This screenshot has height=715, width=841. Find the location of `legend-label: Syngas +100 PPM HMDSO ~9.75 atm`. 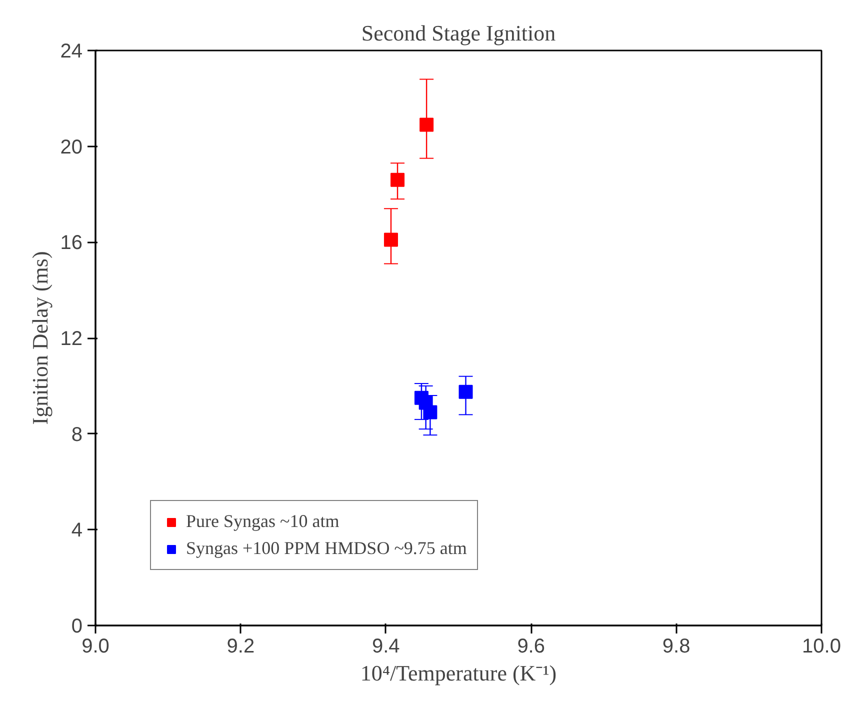

legend-label: Syngas +100 PPM HMDSO ~9.75 atm is located at coordinates (326, 548).